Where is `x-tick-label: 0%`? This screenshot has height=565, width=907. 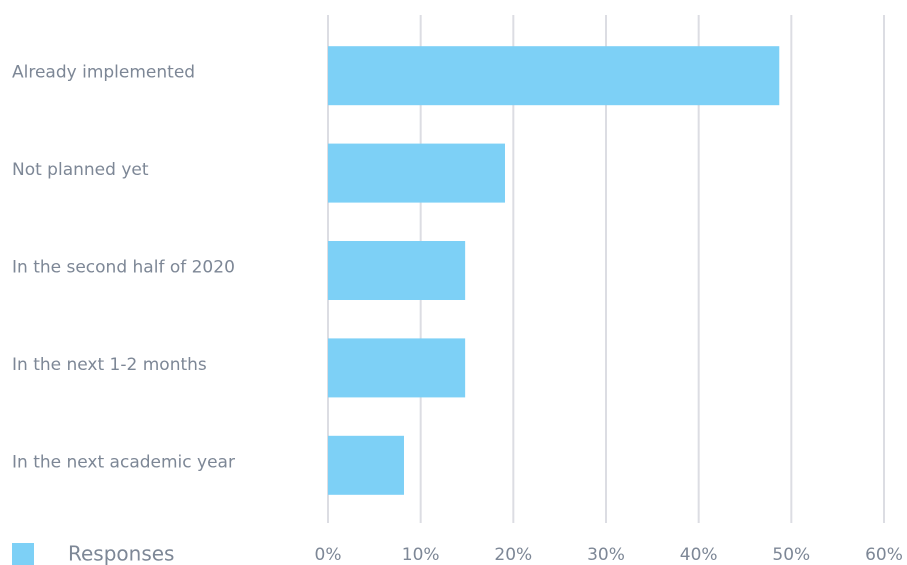 x-tick-label: 0% is located at coordinates (328, 555).